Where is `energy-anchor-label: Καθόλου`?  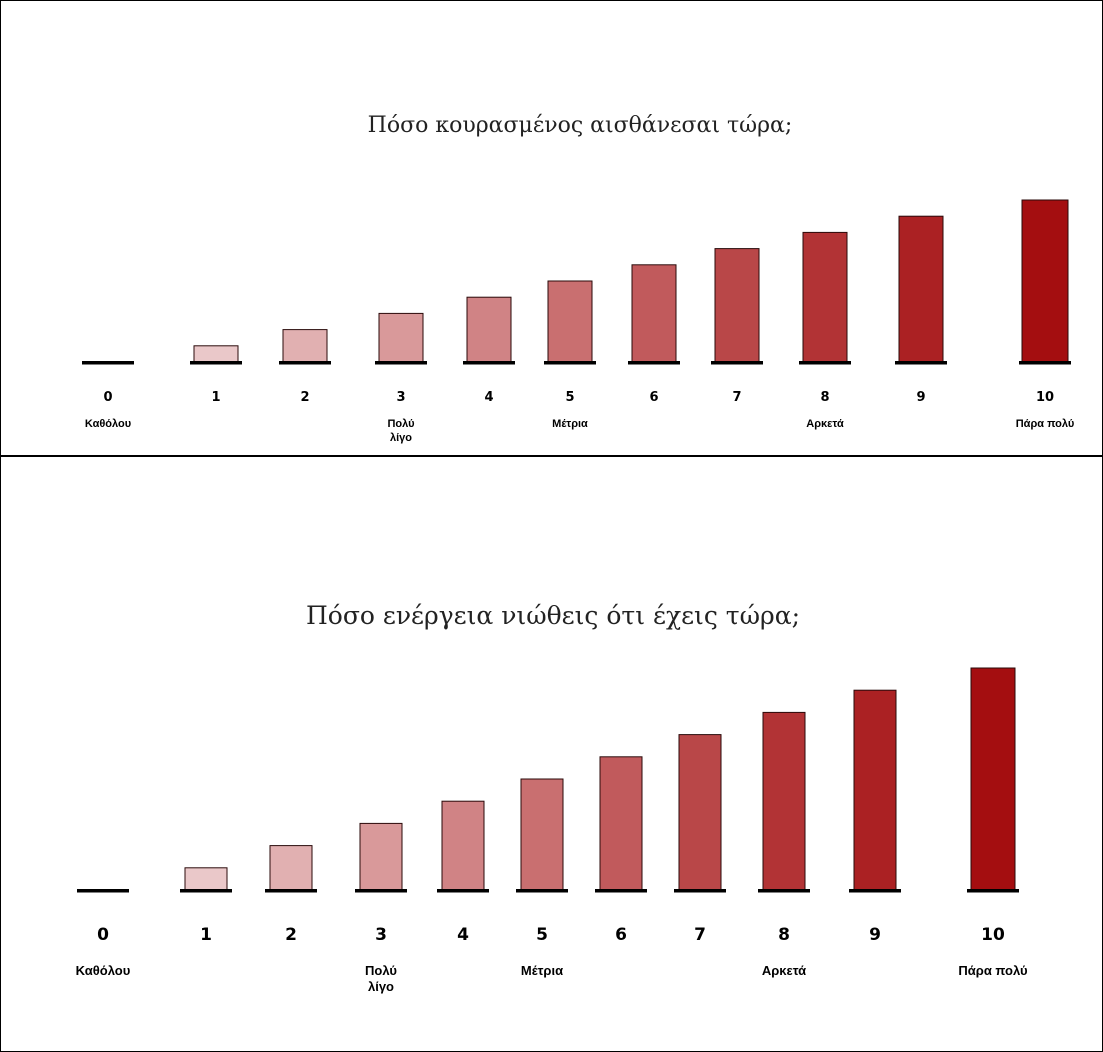
energy-anchor-label: Καθόλου is located at coordinates (103, 970).